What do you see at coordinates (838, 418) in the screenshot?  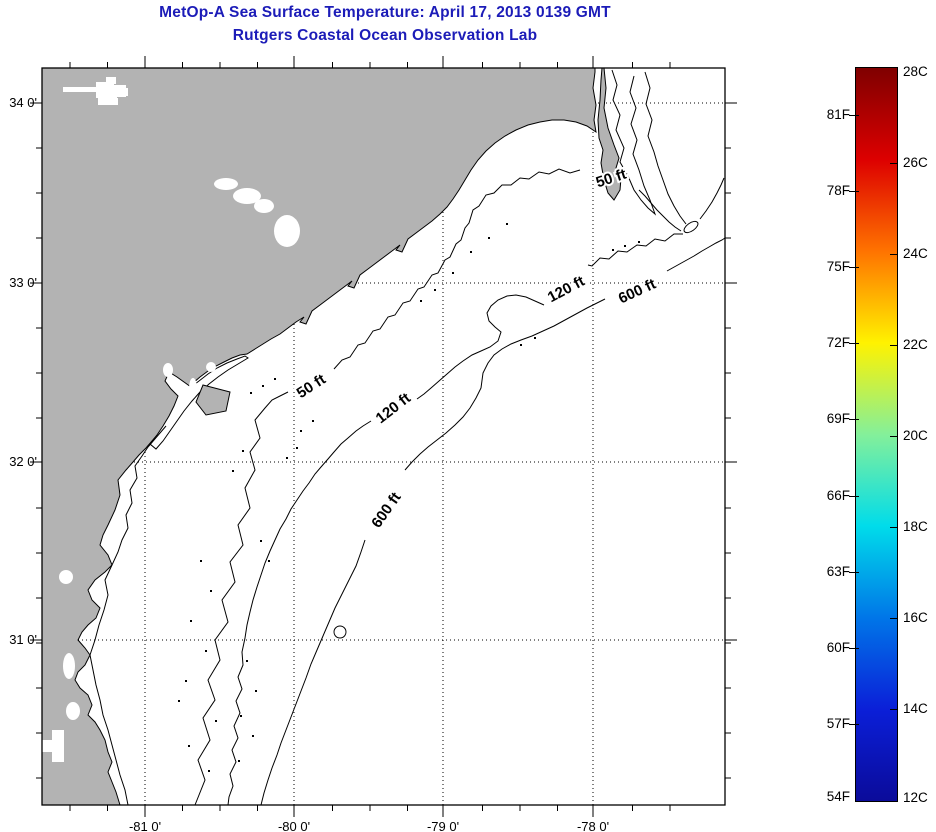 I see `colorbar-label-fahrenheit: 69F` at bounding box center [838, 418].